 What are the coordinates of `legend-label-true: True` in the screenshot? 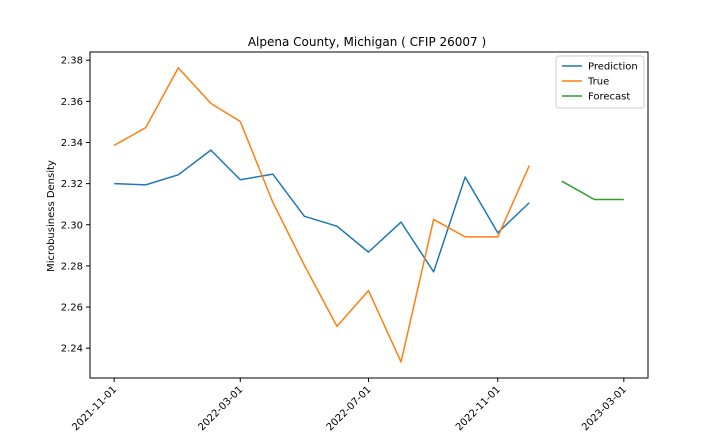 It's located at (598, 82).